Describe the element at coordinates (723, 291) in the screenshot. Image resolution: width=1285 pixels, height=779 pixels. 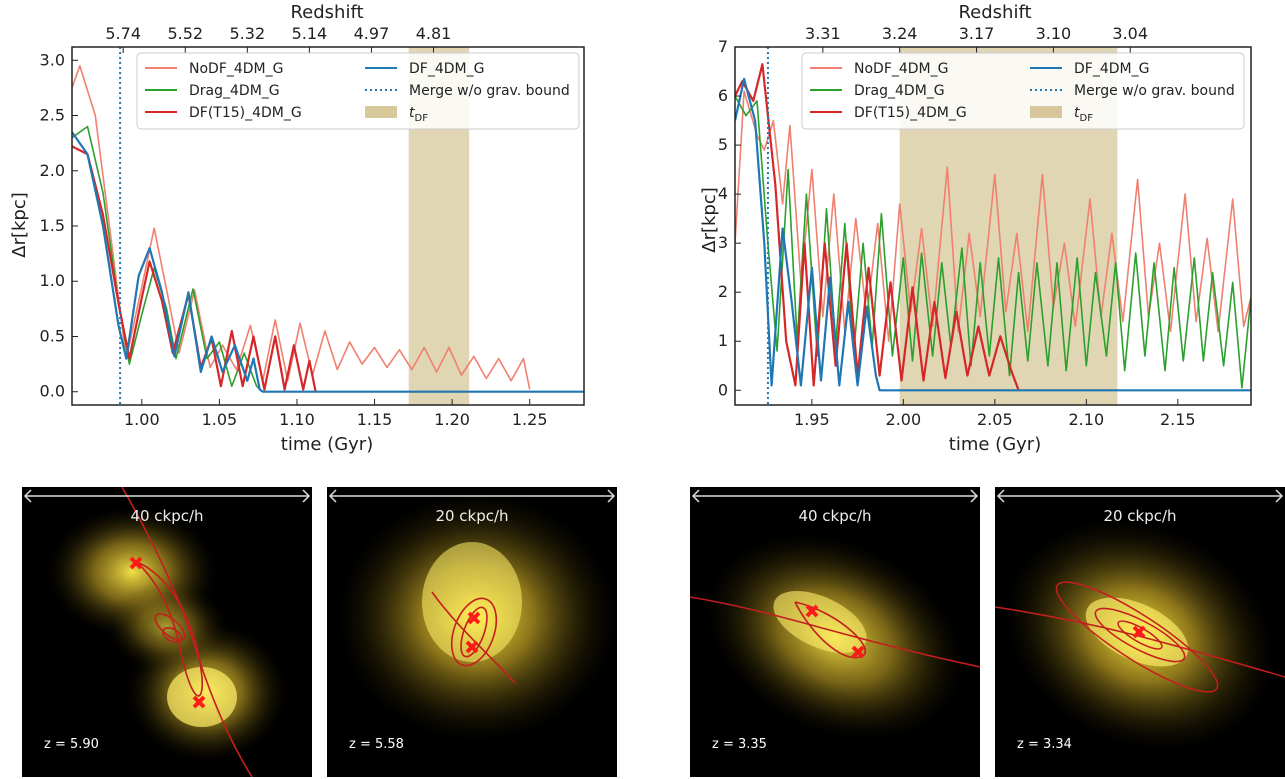
I see `y-tick-label: 2` at that location.